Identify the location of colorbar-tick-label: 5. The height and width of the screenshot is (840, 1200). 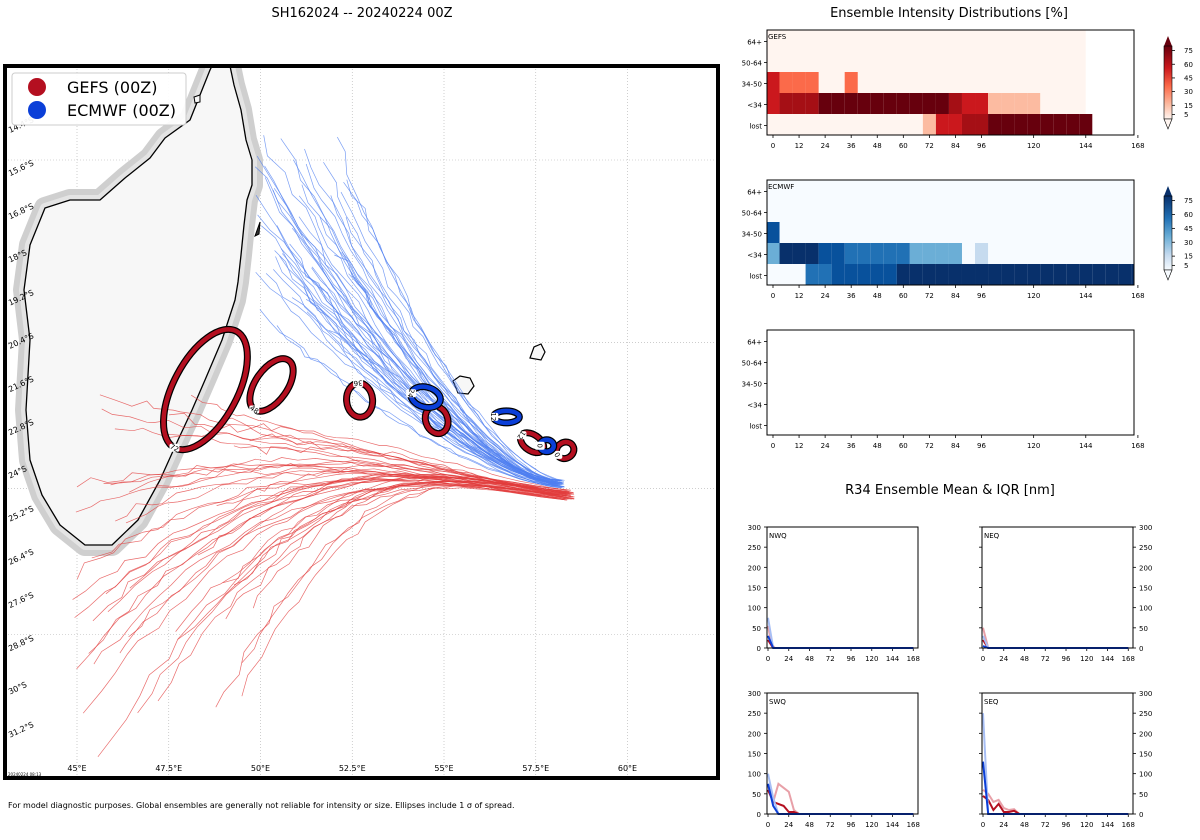
(1186, 266).